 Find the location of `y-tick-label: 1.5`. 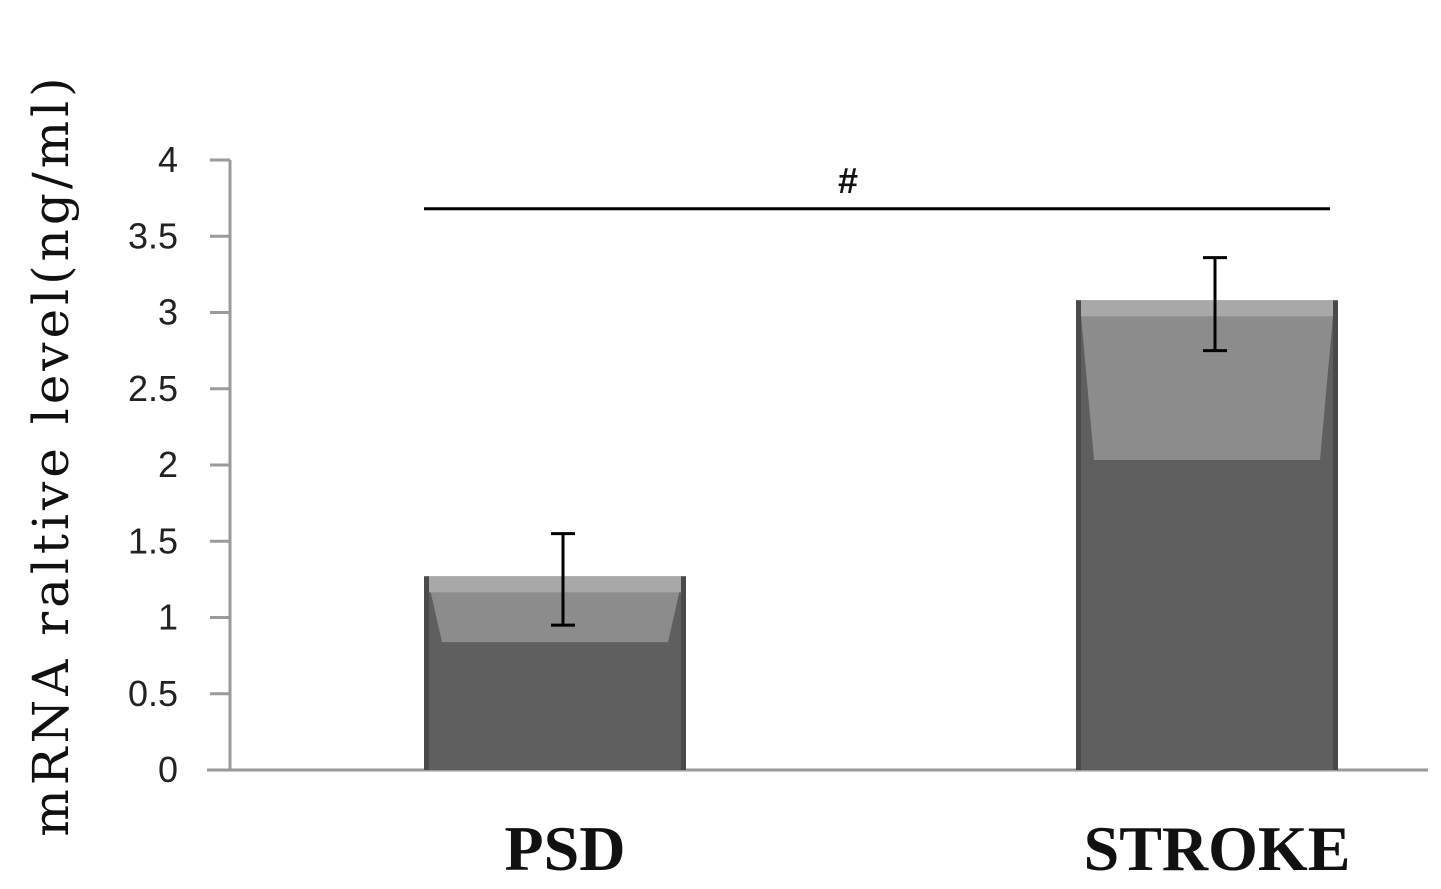

y-tick-label: 1.5 is located at coordinates (153, 540).